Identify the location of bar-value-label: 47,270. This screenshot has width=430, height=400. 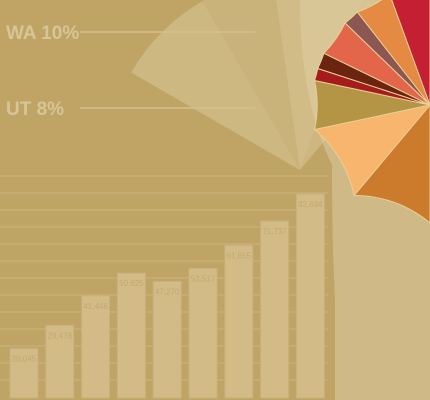
(167, 291).